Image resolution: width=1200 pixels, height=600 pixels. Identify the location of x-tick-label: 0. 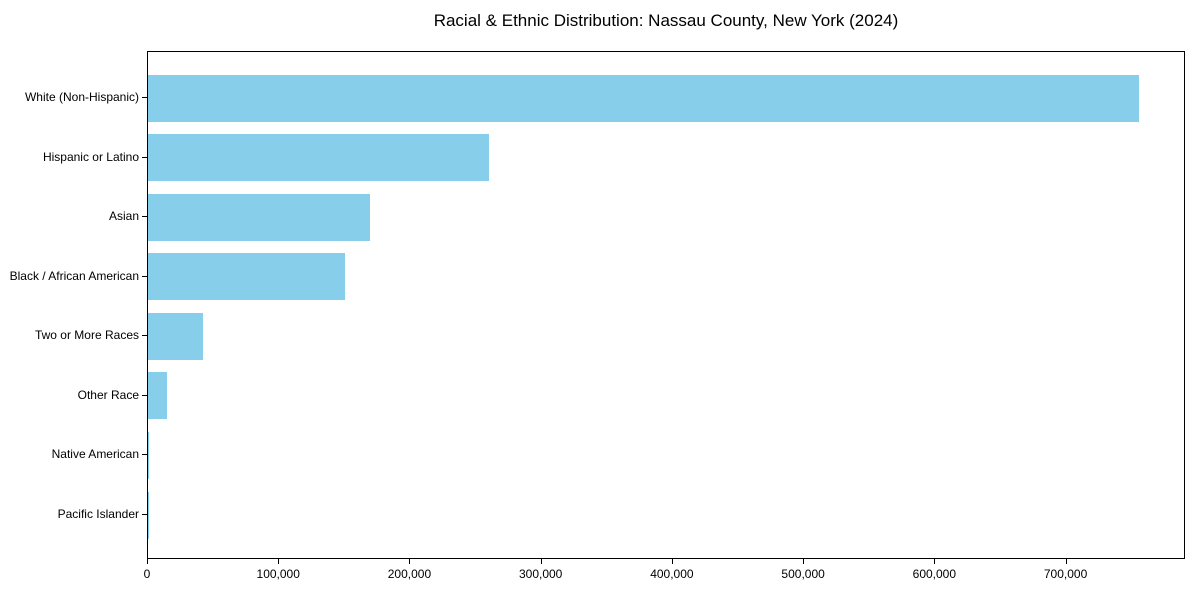
(147, 574).